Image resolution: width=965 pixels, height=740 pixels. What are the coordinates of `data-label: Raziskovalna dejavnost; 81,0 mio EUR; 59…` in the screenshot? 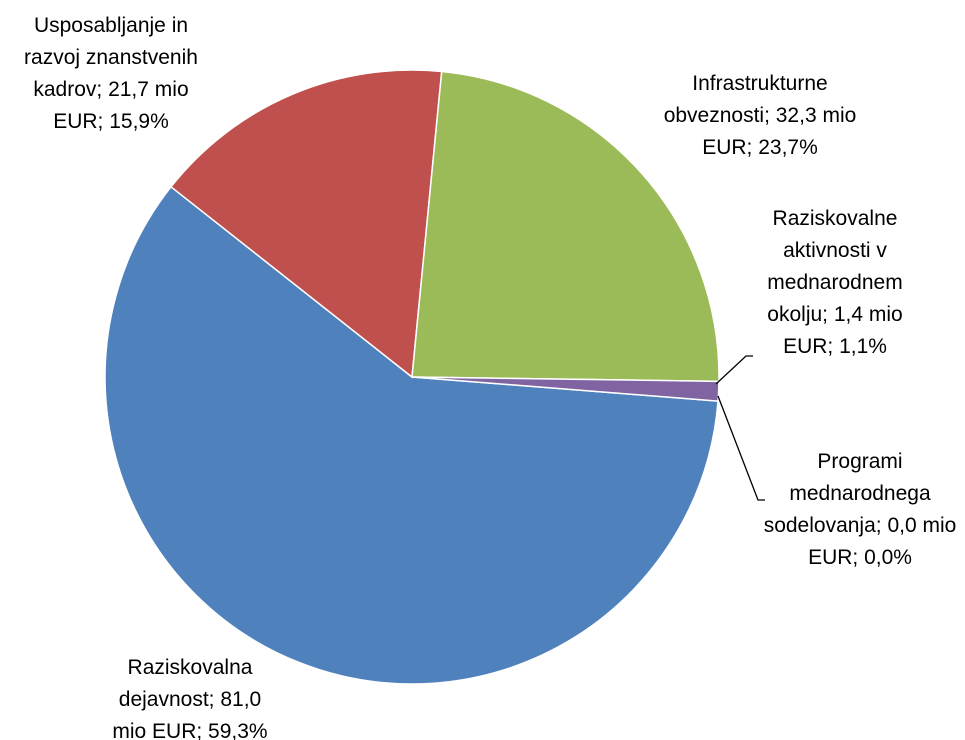 It's located at (190, 698).